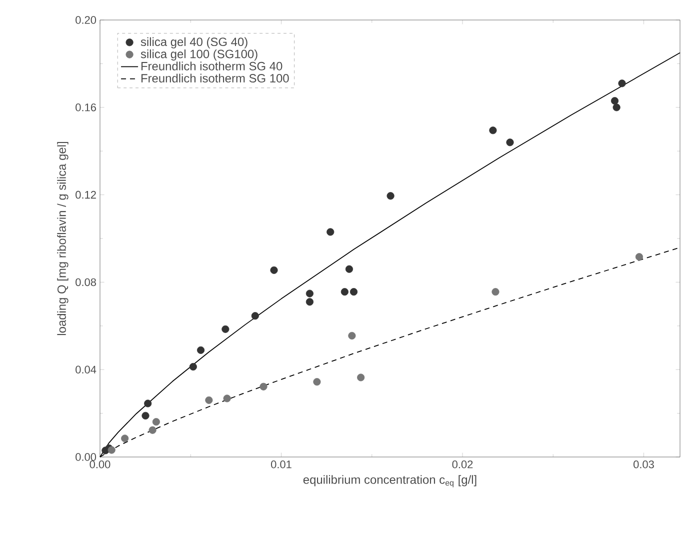 Image resolution: width=689 pixels, height=537 pixels. What do you see at coordinates (86, 108) in the screenshot?
I see `y-tick-label: 0.16` at bounding box center [86, 108].